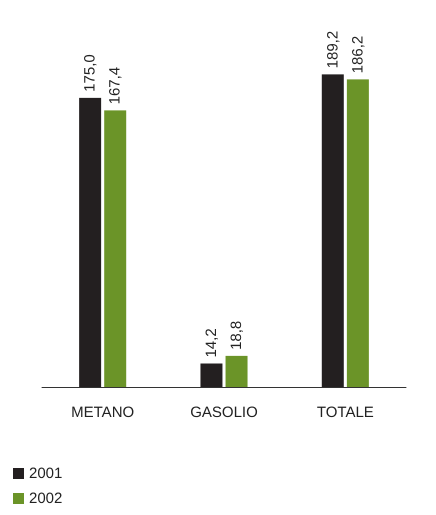 The width and height of the screenshot is (436, 515). What do you see at coordinates (90, 73) in the screenshot?
I see `data-label: 175,0` at bounding box center [90, 73].